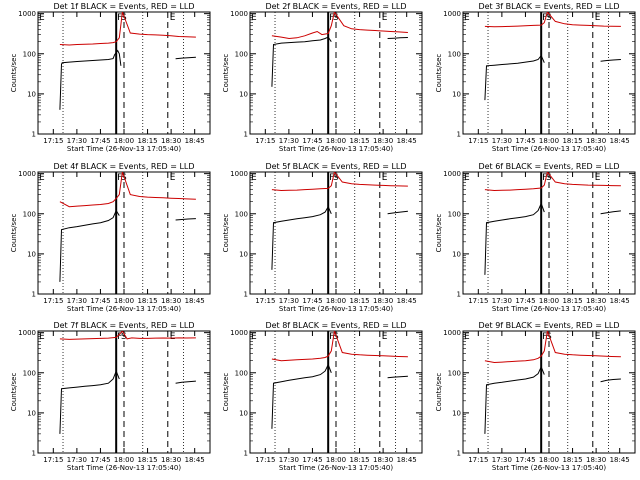  Describe the element at coordinates (459, 295) in the screenshot. I see `chart-6-y-tick-label: 1` at that location.